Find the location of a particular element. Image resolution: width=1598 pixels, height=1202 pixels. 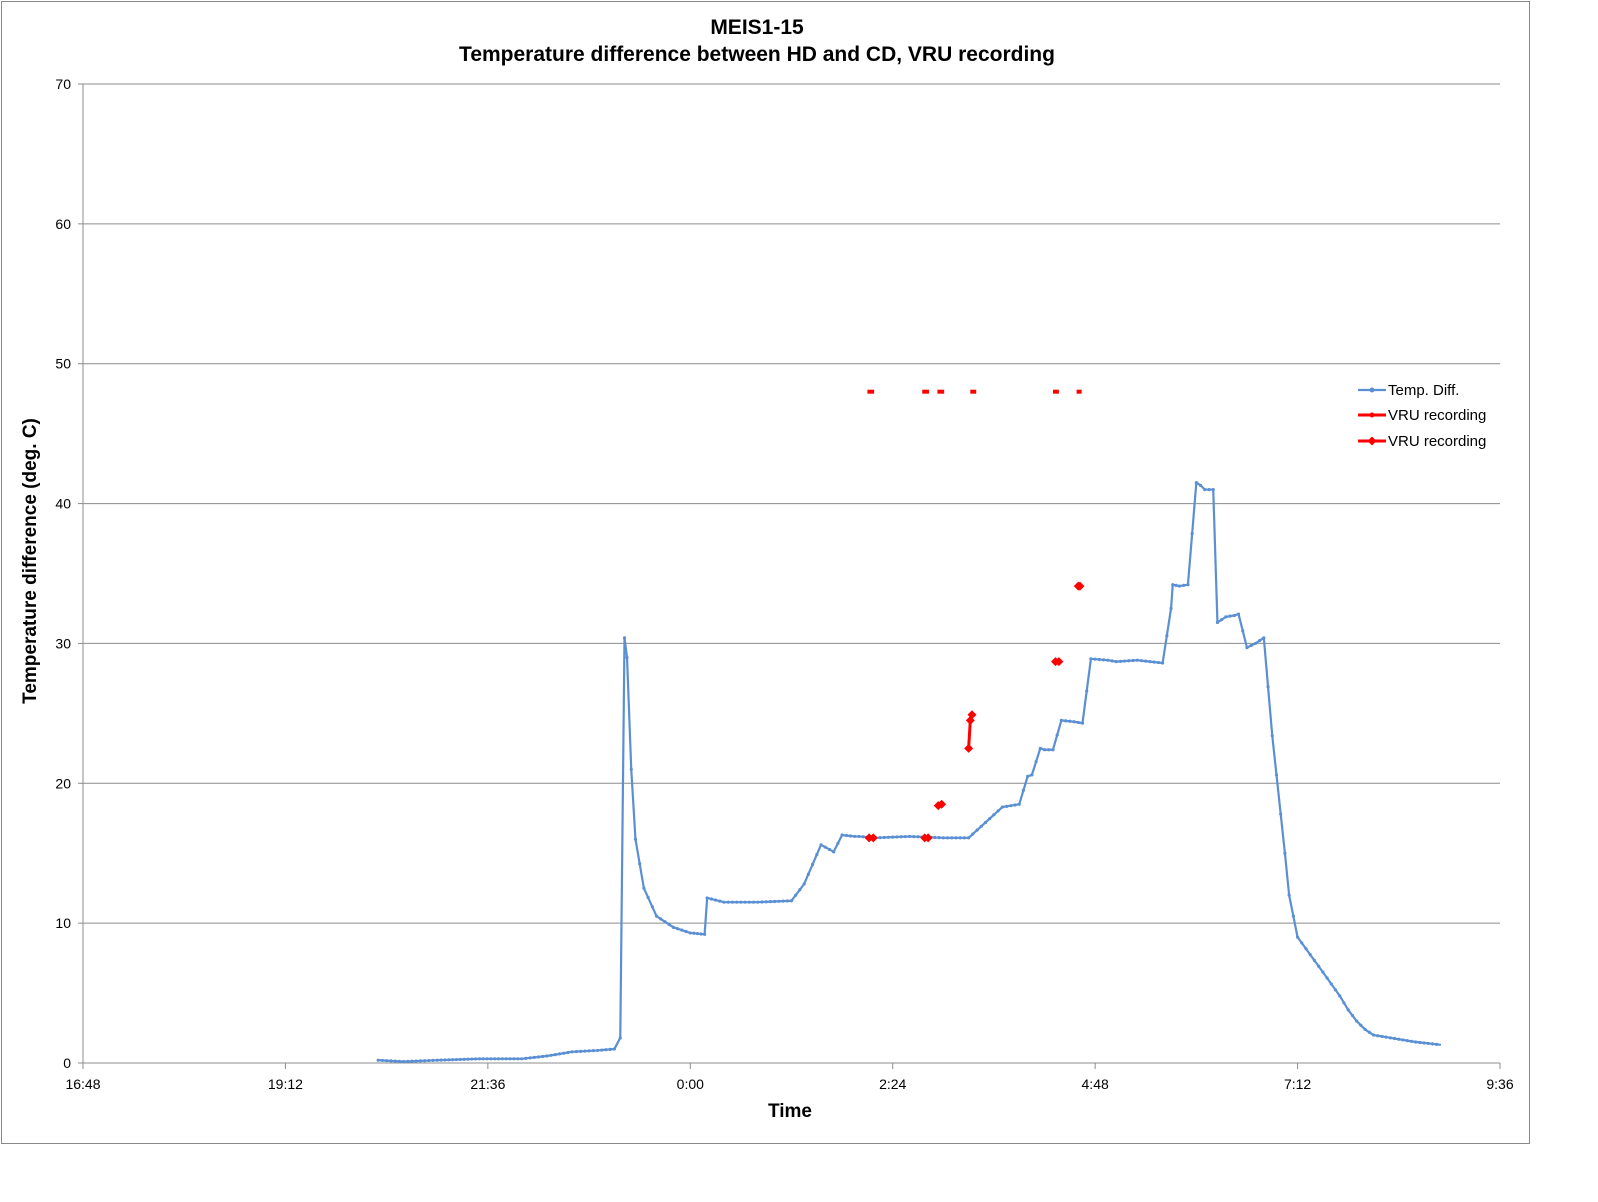

x-tick-label: 21:36 is located at coordinates (487, 1084).